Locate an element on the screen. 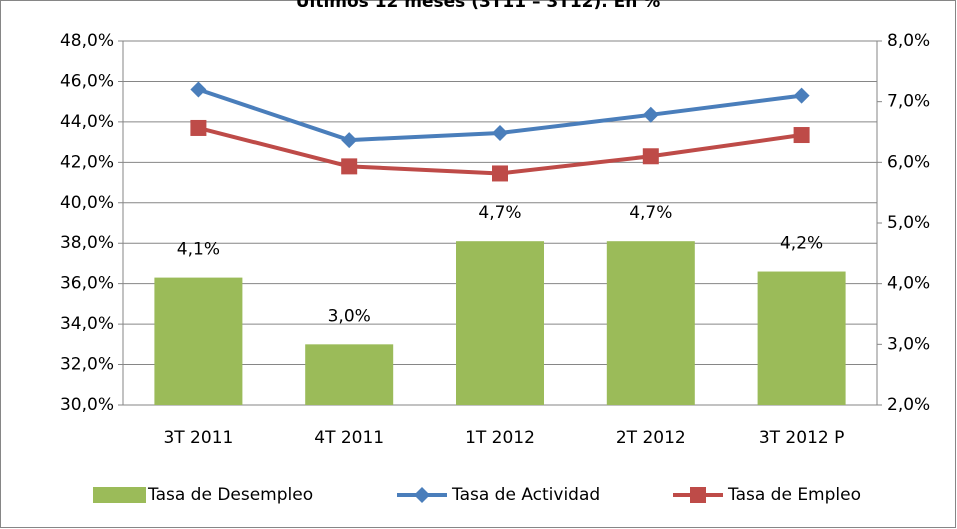  y2-tick-label: 5,0% is located at coordinates (908, 223).